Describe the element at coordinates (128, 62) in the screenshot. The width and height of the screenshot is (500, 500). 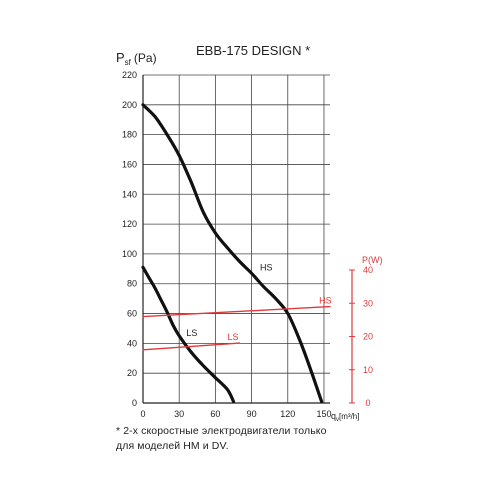
I see `y-axis-label-sub: sf` at that location.